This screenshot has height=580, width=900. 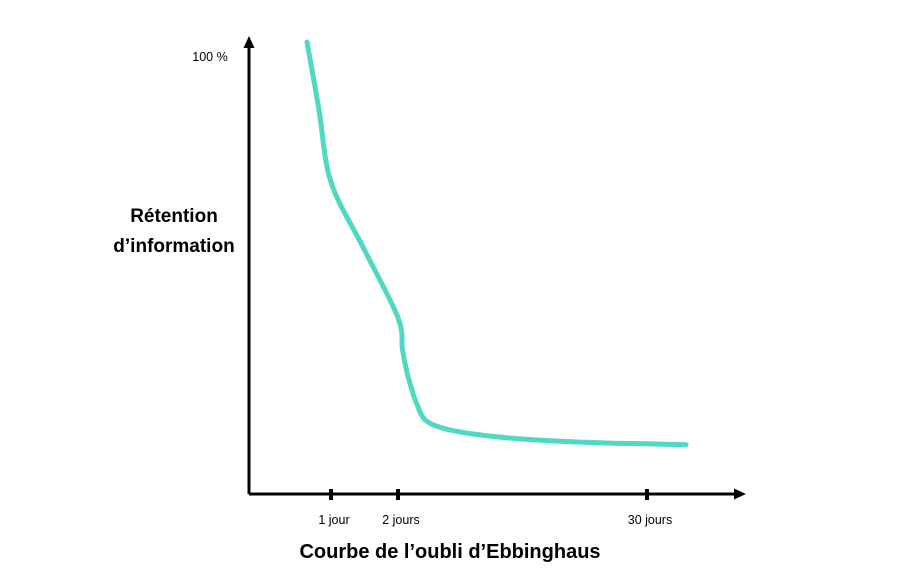 What do you see at coordinates (740, 494) in the screenshot?
I see `x-axis-arrow` at bounding box center [740, 494].